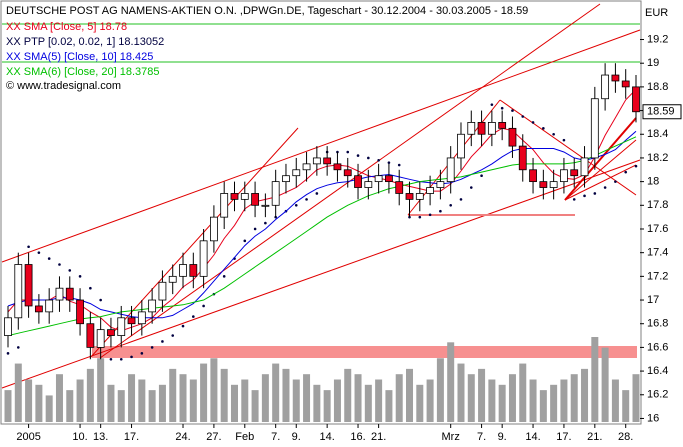 The width and height of the screenshot is (683, 447). What do you see at coordinates (656, 13) in the screenshot?
I see `unit-label: EUR` at bounding box center [656, 13].